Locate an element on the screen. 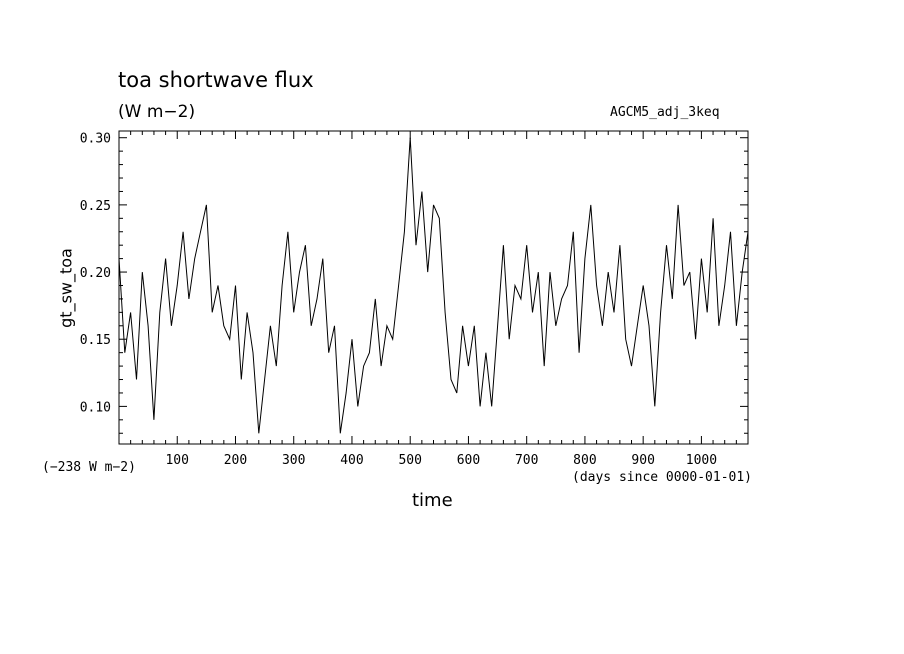 The image size is (904, 654). x-tick-label: 200 is located at coordinates (235, 460).